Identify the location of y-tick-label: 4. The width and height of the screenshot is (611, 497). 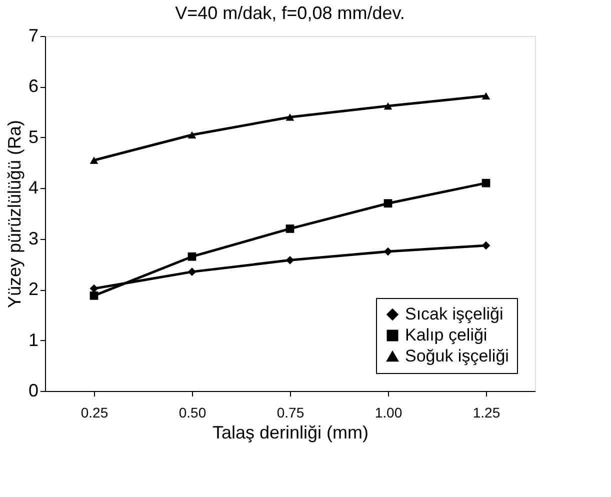
(33, 188).